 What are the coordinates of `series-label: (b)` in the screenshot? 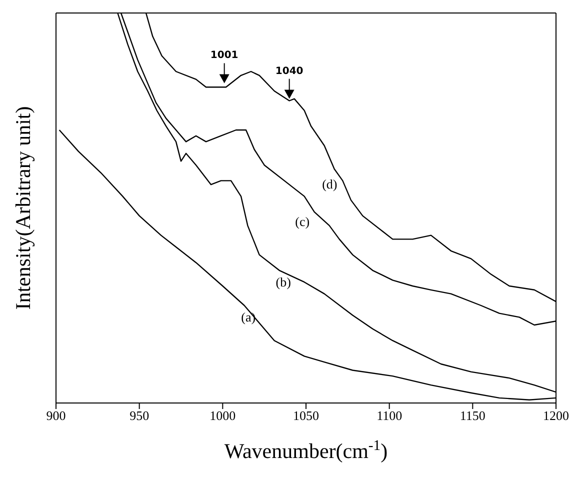 It's located at (283, 282).